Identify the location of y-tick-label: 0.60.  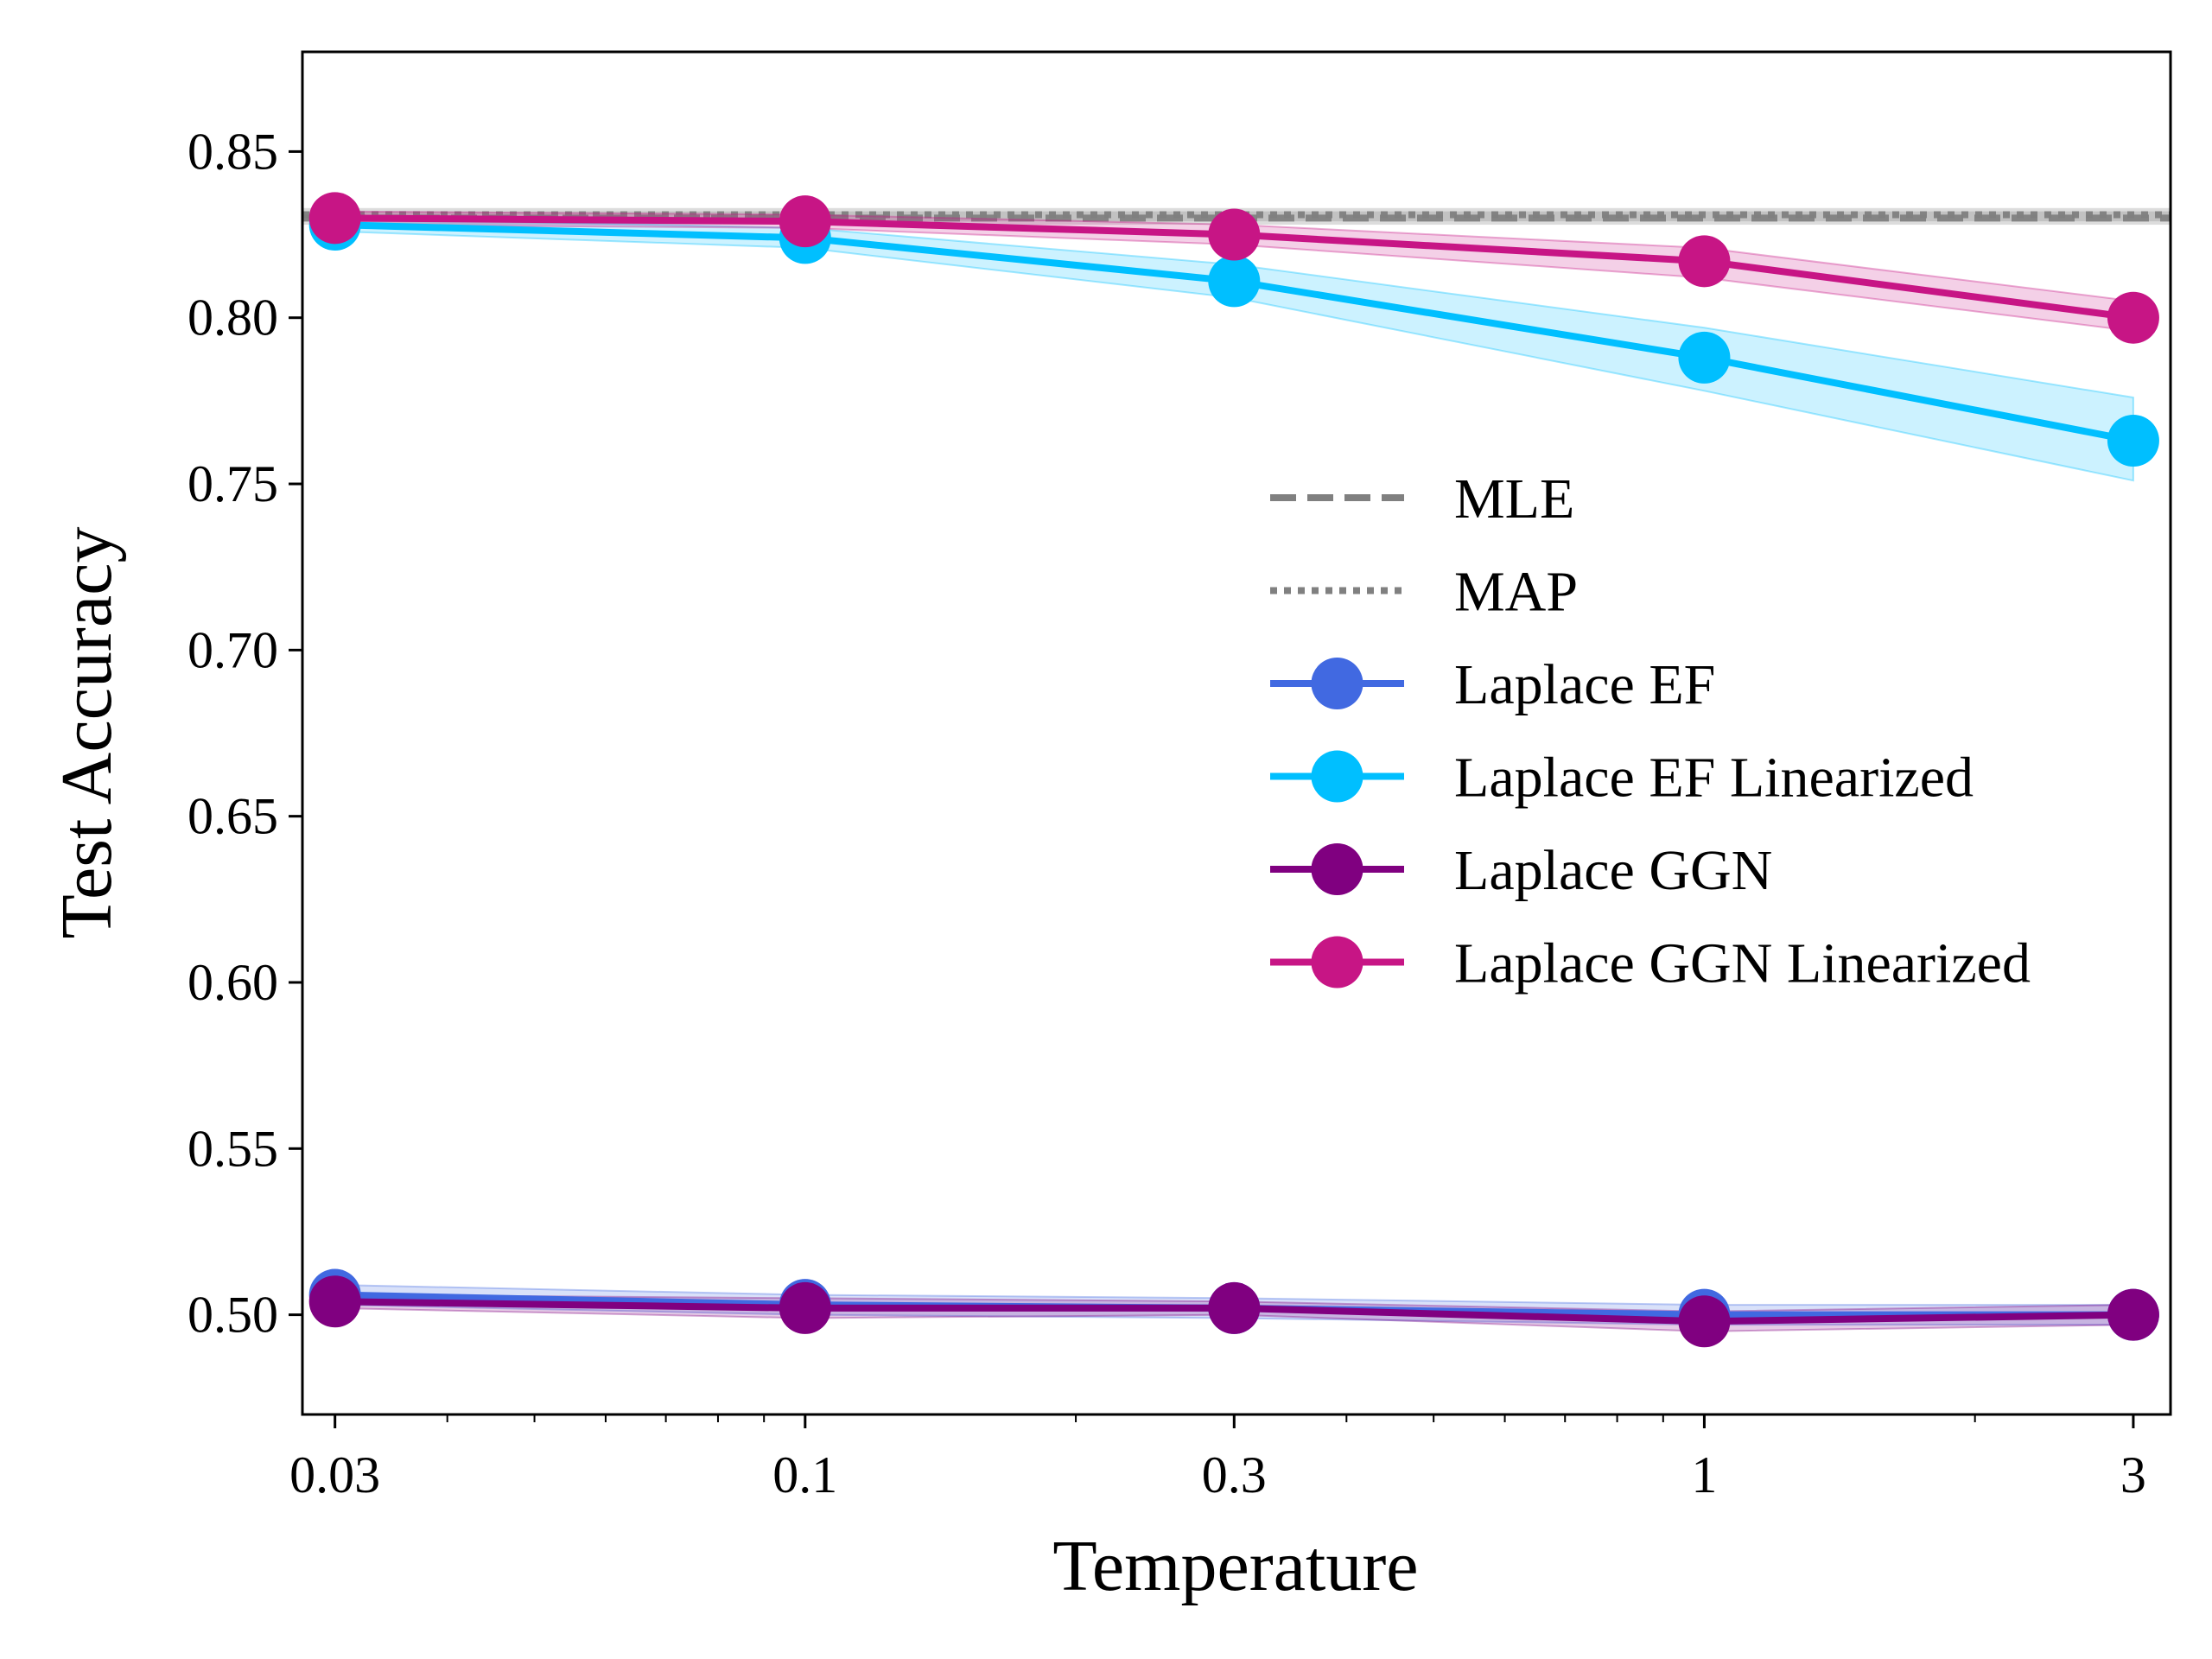
(233, 982).